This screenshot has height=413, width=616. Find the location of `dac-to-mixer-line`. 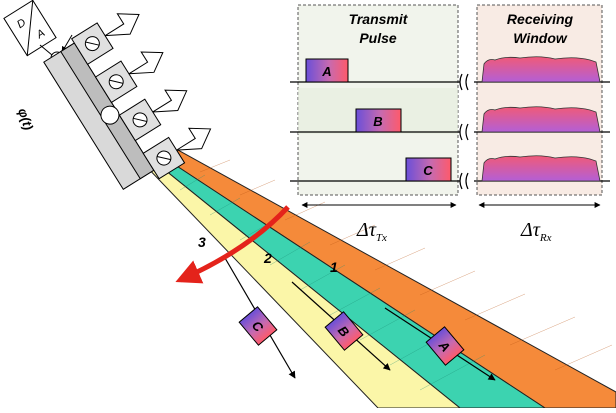

dac-to-mixer-line is located at coordinates (46, 50).